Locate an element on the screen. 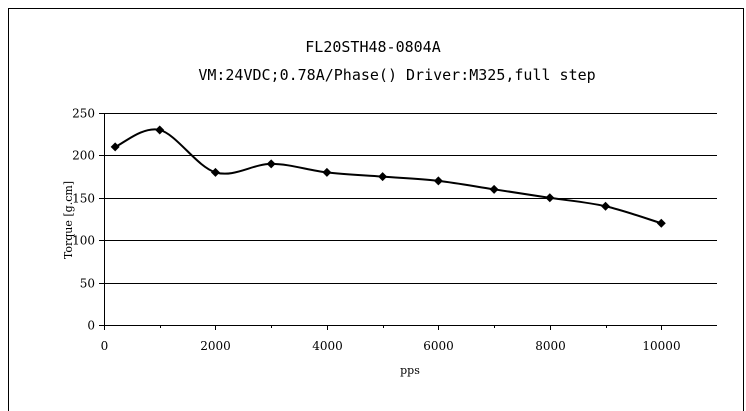 This screenshot has height=411, width=746. y-tick-label-250: 250 is located at coordinates (83, 114).